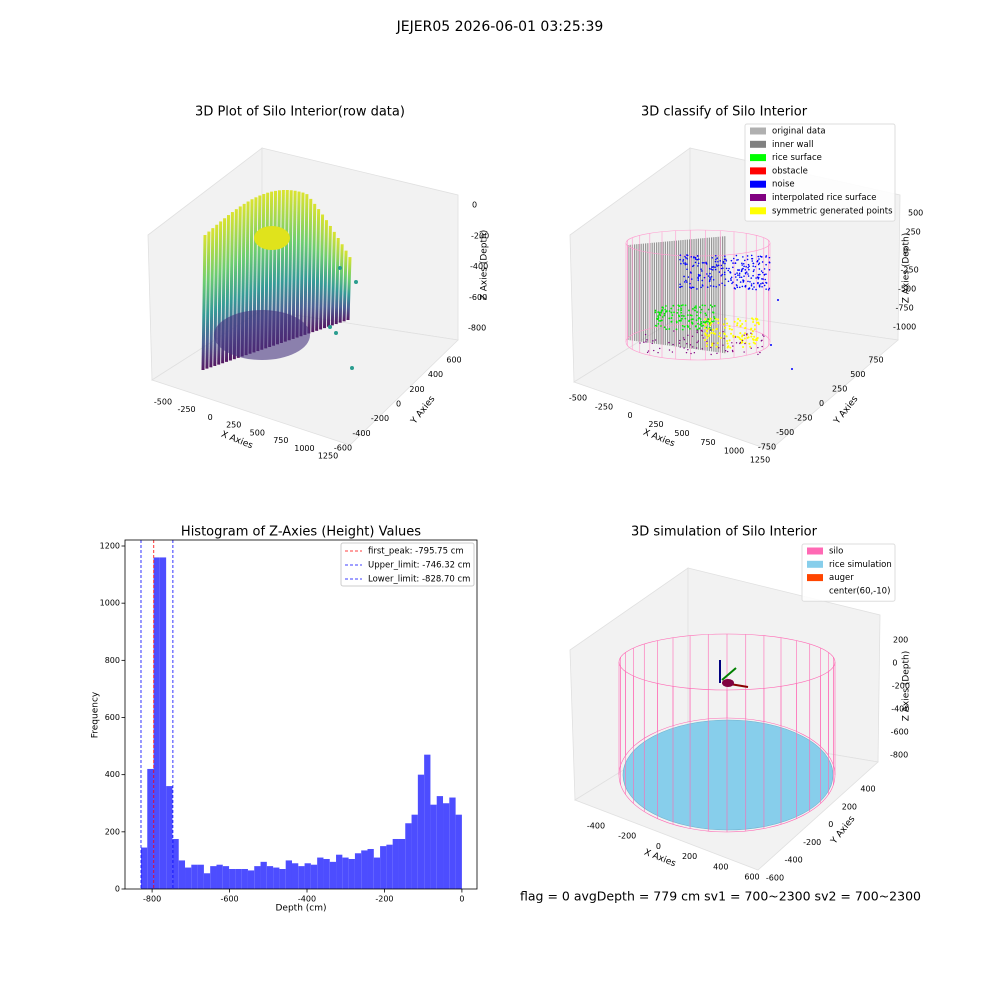 This screenshot has width=1000, height=1000. Describe the element at coordinates (724, 112) in the screenshot. I see `chart-title: 3D classify of Silo Interior` at that location.